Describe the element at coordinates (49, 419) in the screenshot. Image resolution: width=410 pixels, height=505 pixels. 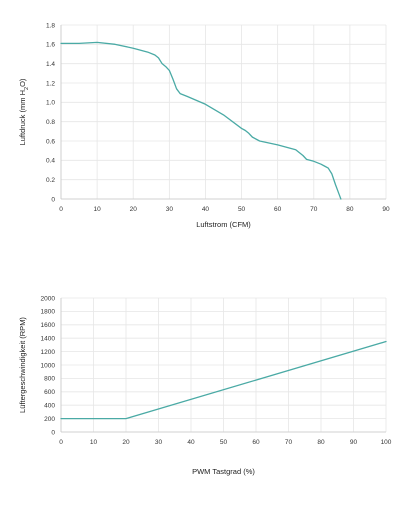
I see `chart2-y-tick-label: 200` at that location.